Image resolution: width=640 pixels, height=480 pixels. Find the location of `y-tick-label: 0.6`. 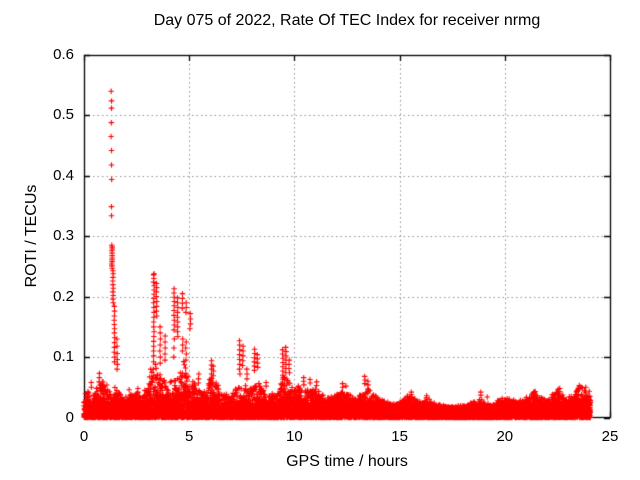

y-tick-label: 0.6 is located at coordinates (63, 54).